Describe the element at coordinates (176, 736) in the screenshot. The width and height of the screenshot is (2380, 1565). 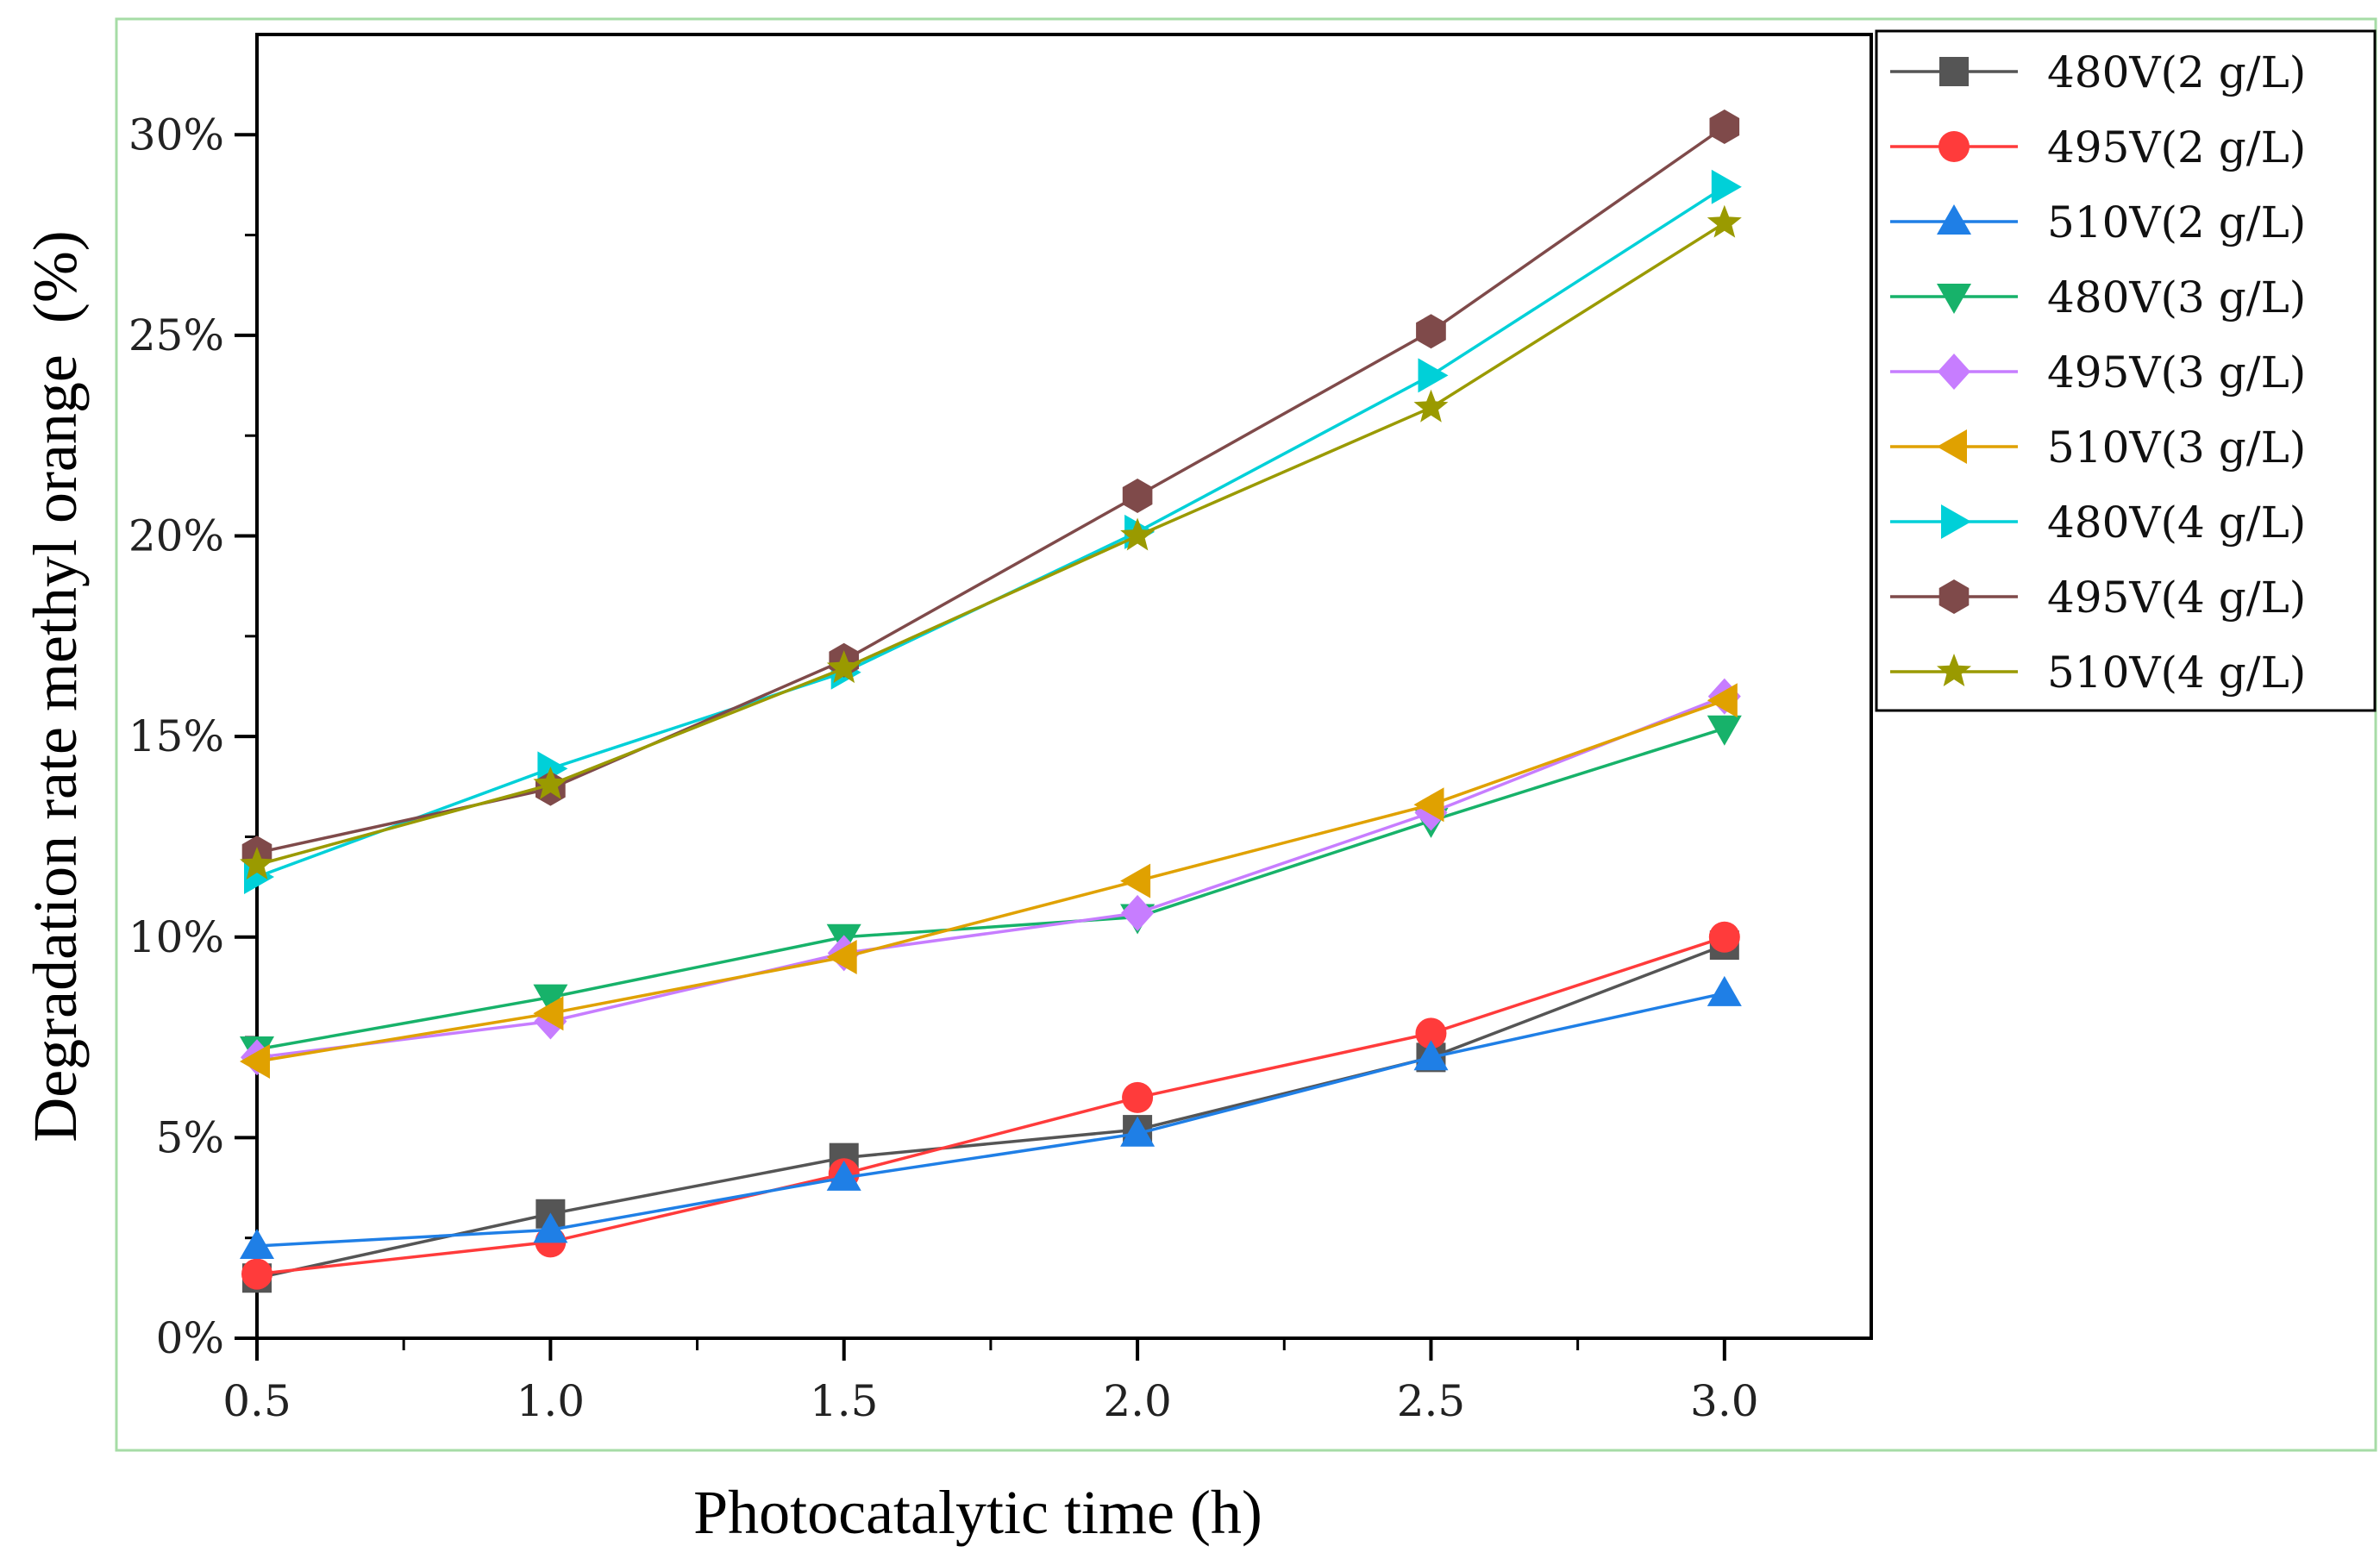
I see `y-tick-label: 15%` at that location.